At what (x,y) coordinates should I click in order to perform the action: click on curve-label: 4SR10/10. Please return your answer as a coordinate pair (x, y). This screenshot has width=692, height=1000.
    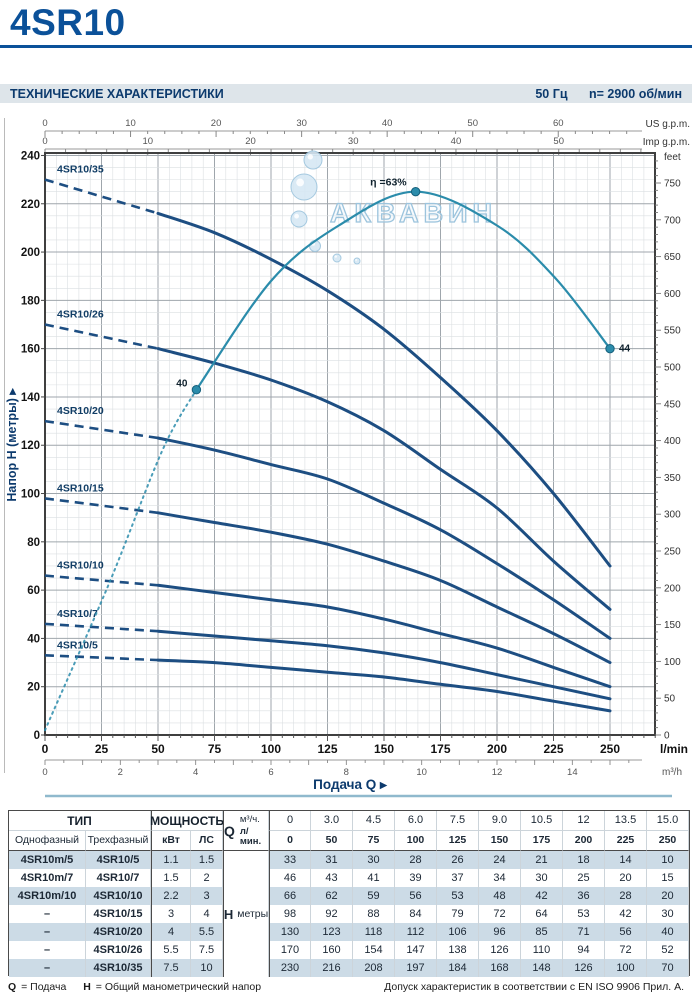
    Looking at the image, I should click on (80, 566).